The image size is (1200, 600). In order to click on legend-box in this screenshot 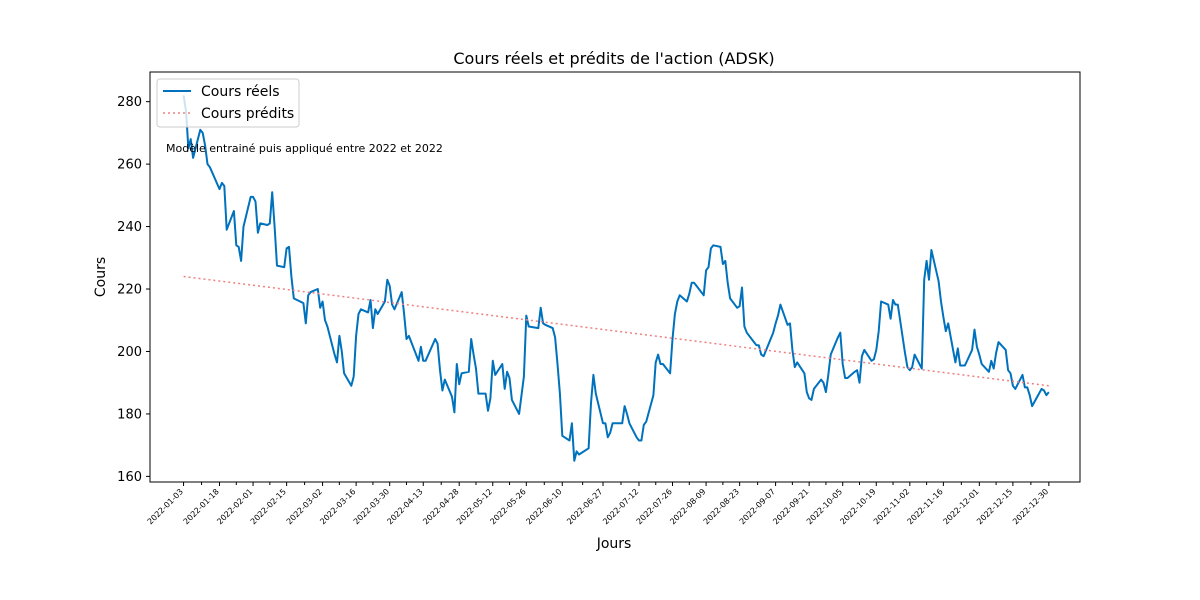, I will do `click(228, 103)`.